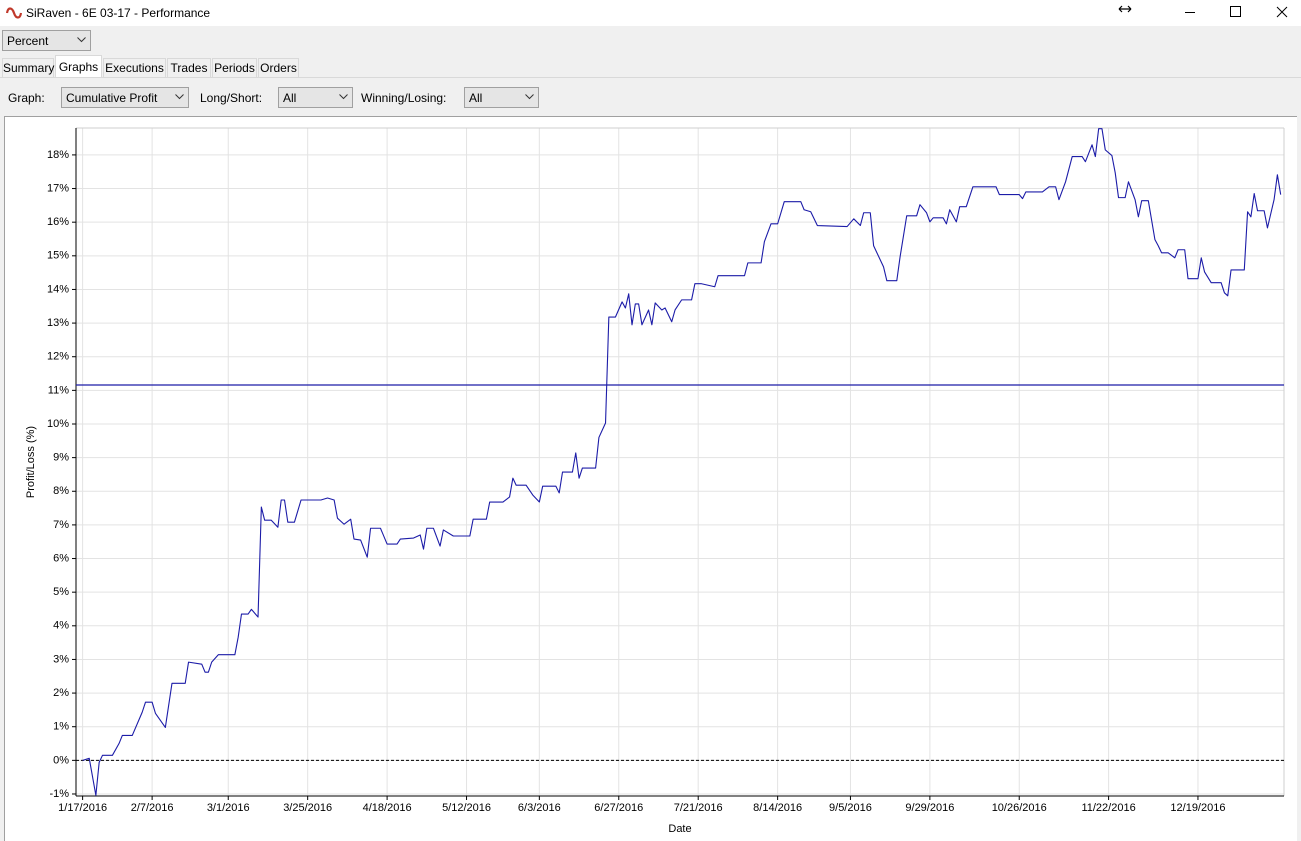 The image size is (1301, 841). I want to click on winning-losing-dropdown: All, so click(501, 97).